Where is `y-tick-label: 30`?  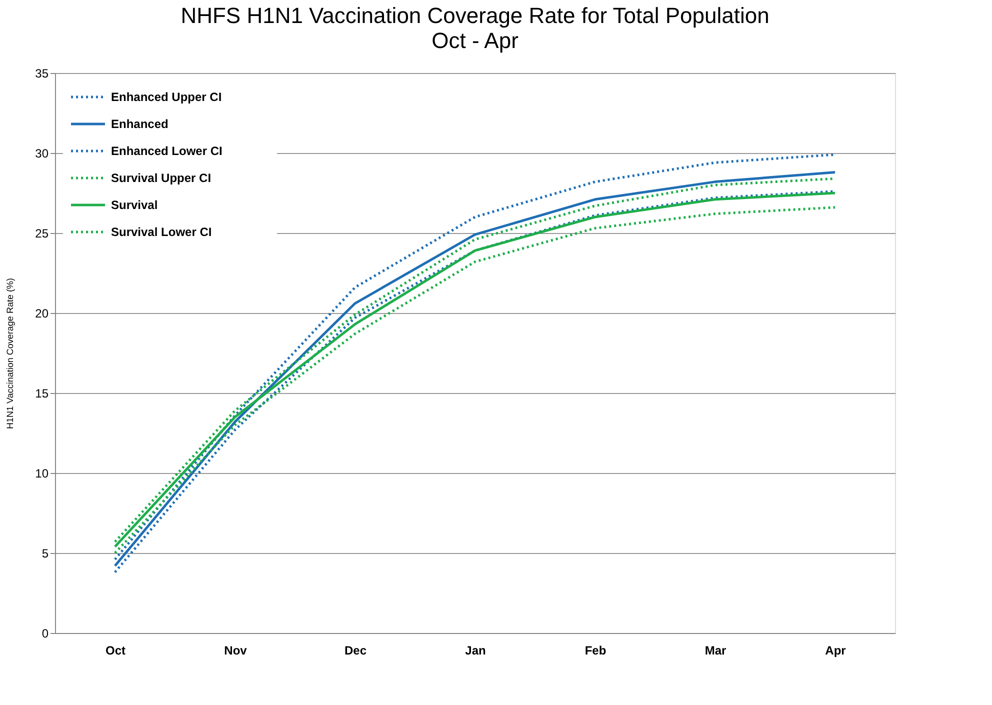
y-tick-label: 30 is located at coordinates (42, 153).